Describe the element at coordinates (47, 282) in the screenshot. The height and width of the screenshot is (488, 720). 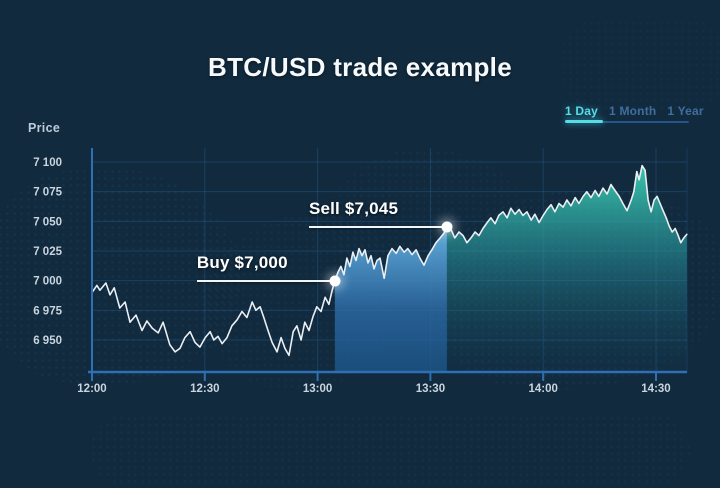
I see `y-tick-label: 7 000` at that location.